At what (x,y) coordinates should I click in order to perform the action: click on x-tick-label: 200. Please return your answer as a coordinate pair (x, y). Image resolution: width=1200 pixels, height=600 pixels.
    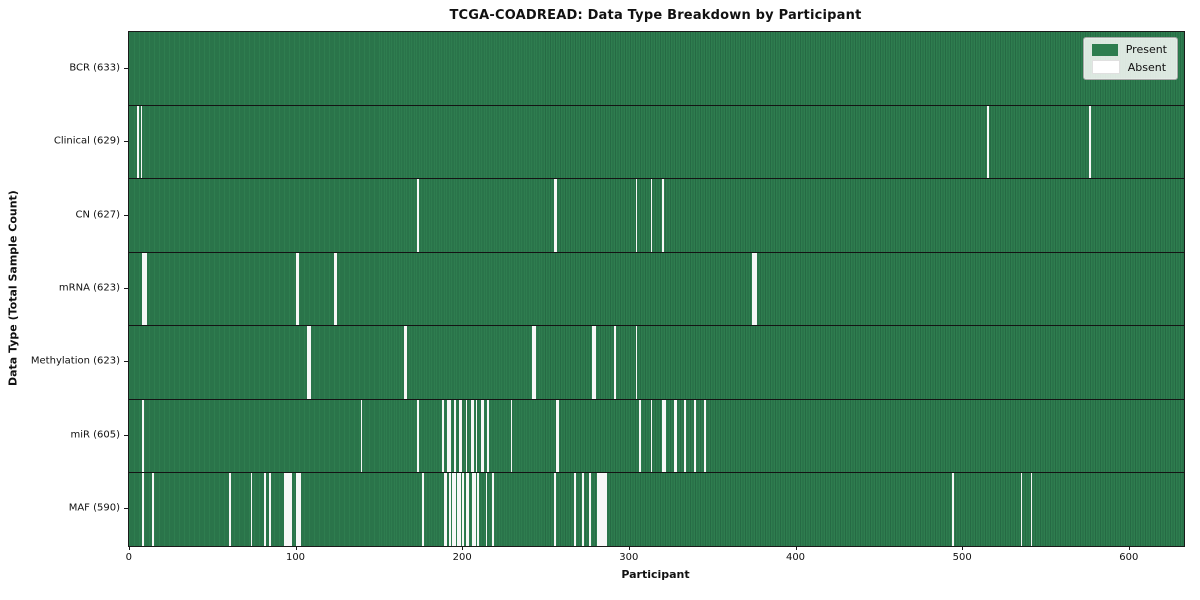
    Looking at the image, I should click on (462, 557).